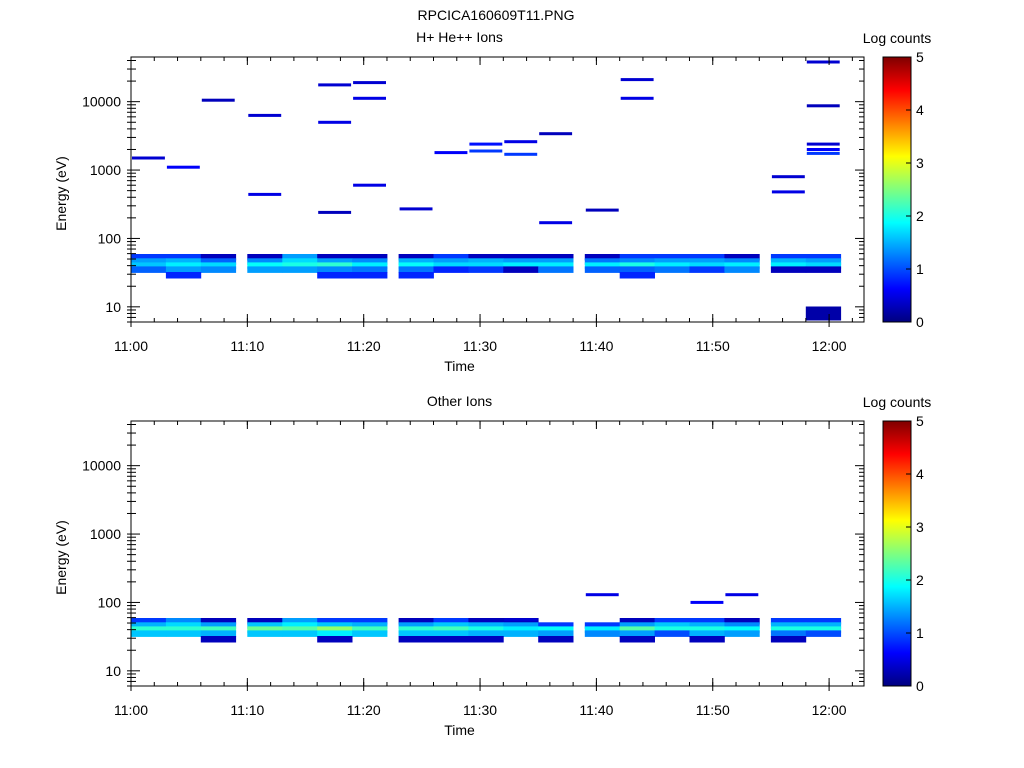  What do you see at coordinates (459, 37) in the screenshot?
I see `panel-title: H+ He++ Ions` at bounding box center [459, 37].